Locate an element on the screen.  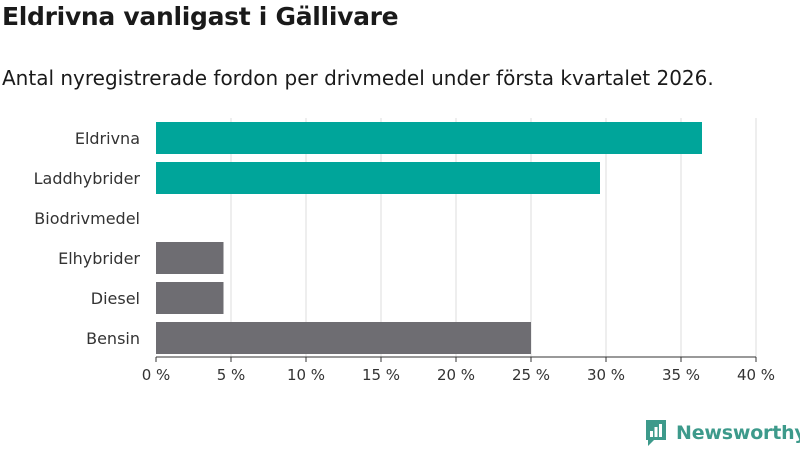
x-tick-label-5: 5 % is located at coordinates (231, 375).